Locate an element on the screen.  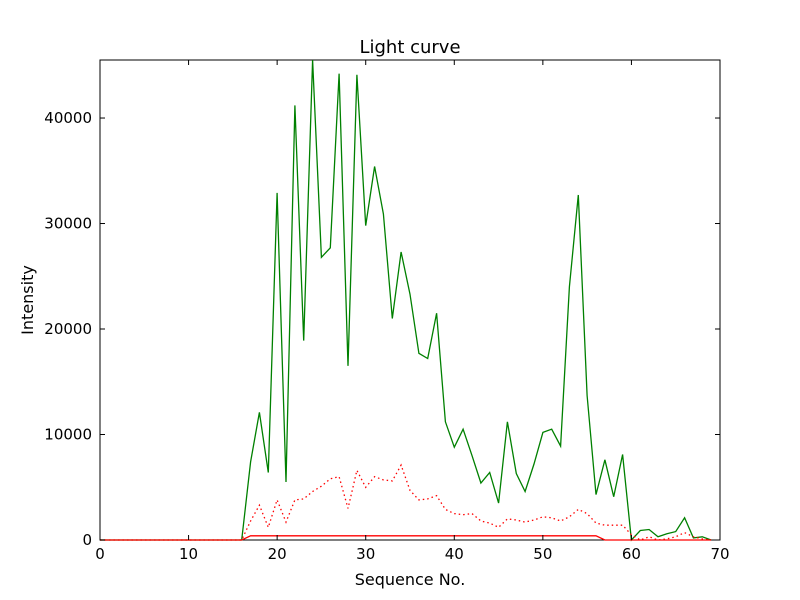
y-tick-label: 40000 is located at coordinates (68, 118).